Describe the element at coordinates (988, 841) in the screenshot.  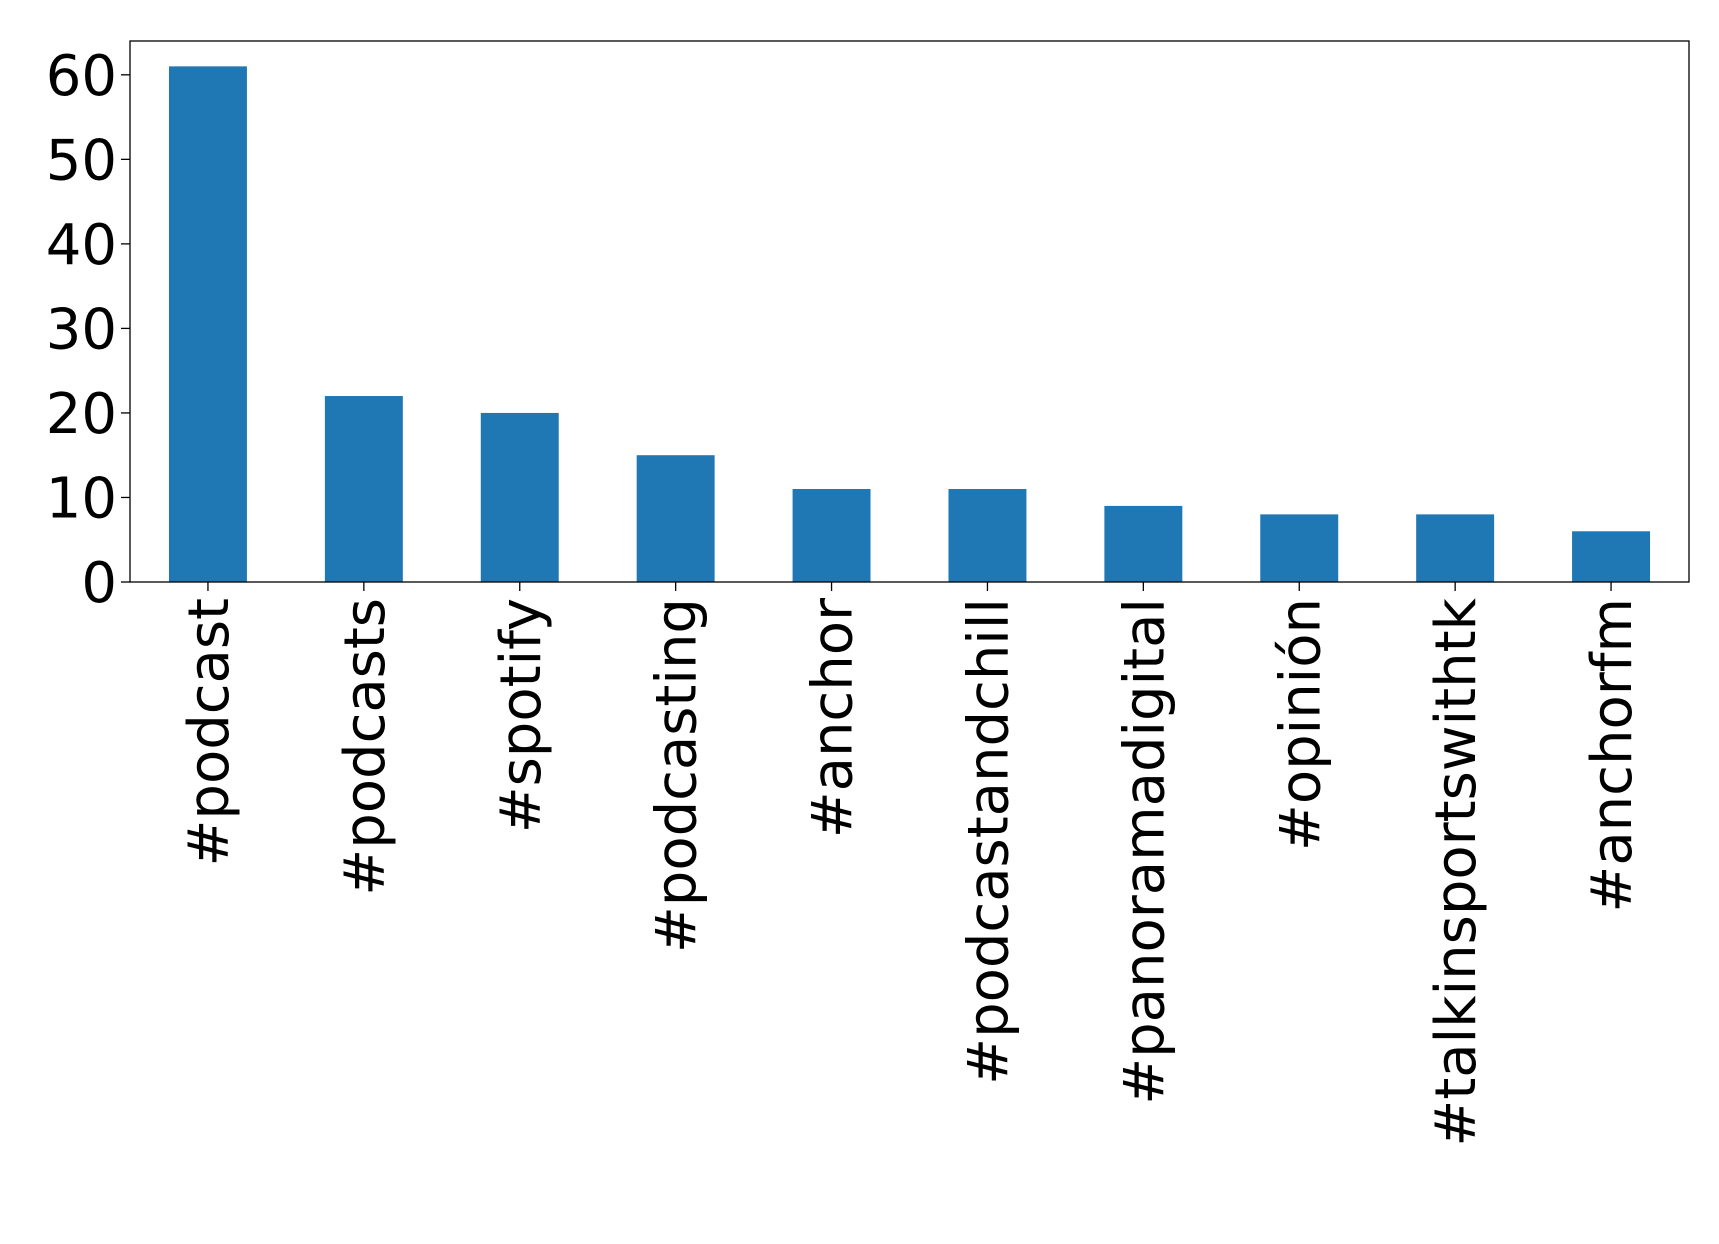
I see `x-tick-label: #podcastandchill` at that location.